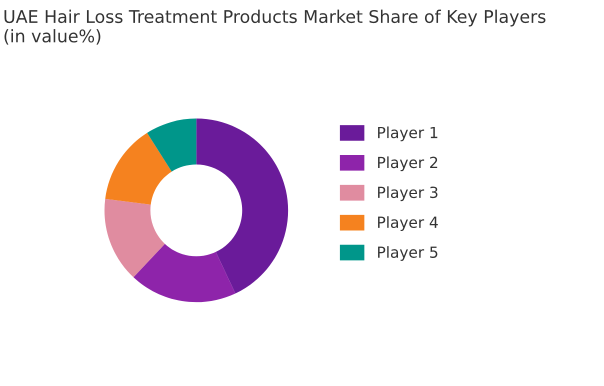  Describe the element at coordinates (408, 253) in the screenshot. I see `legend-label: Player 5` at that location.